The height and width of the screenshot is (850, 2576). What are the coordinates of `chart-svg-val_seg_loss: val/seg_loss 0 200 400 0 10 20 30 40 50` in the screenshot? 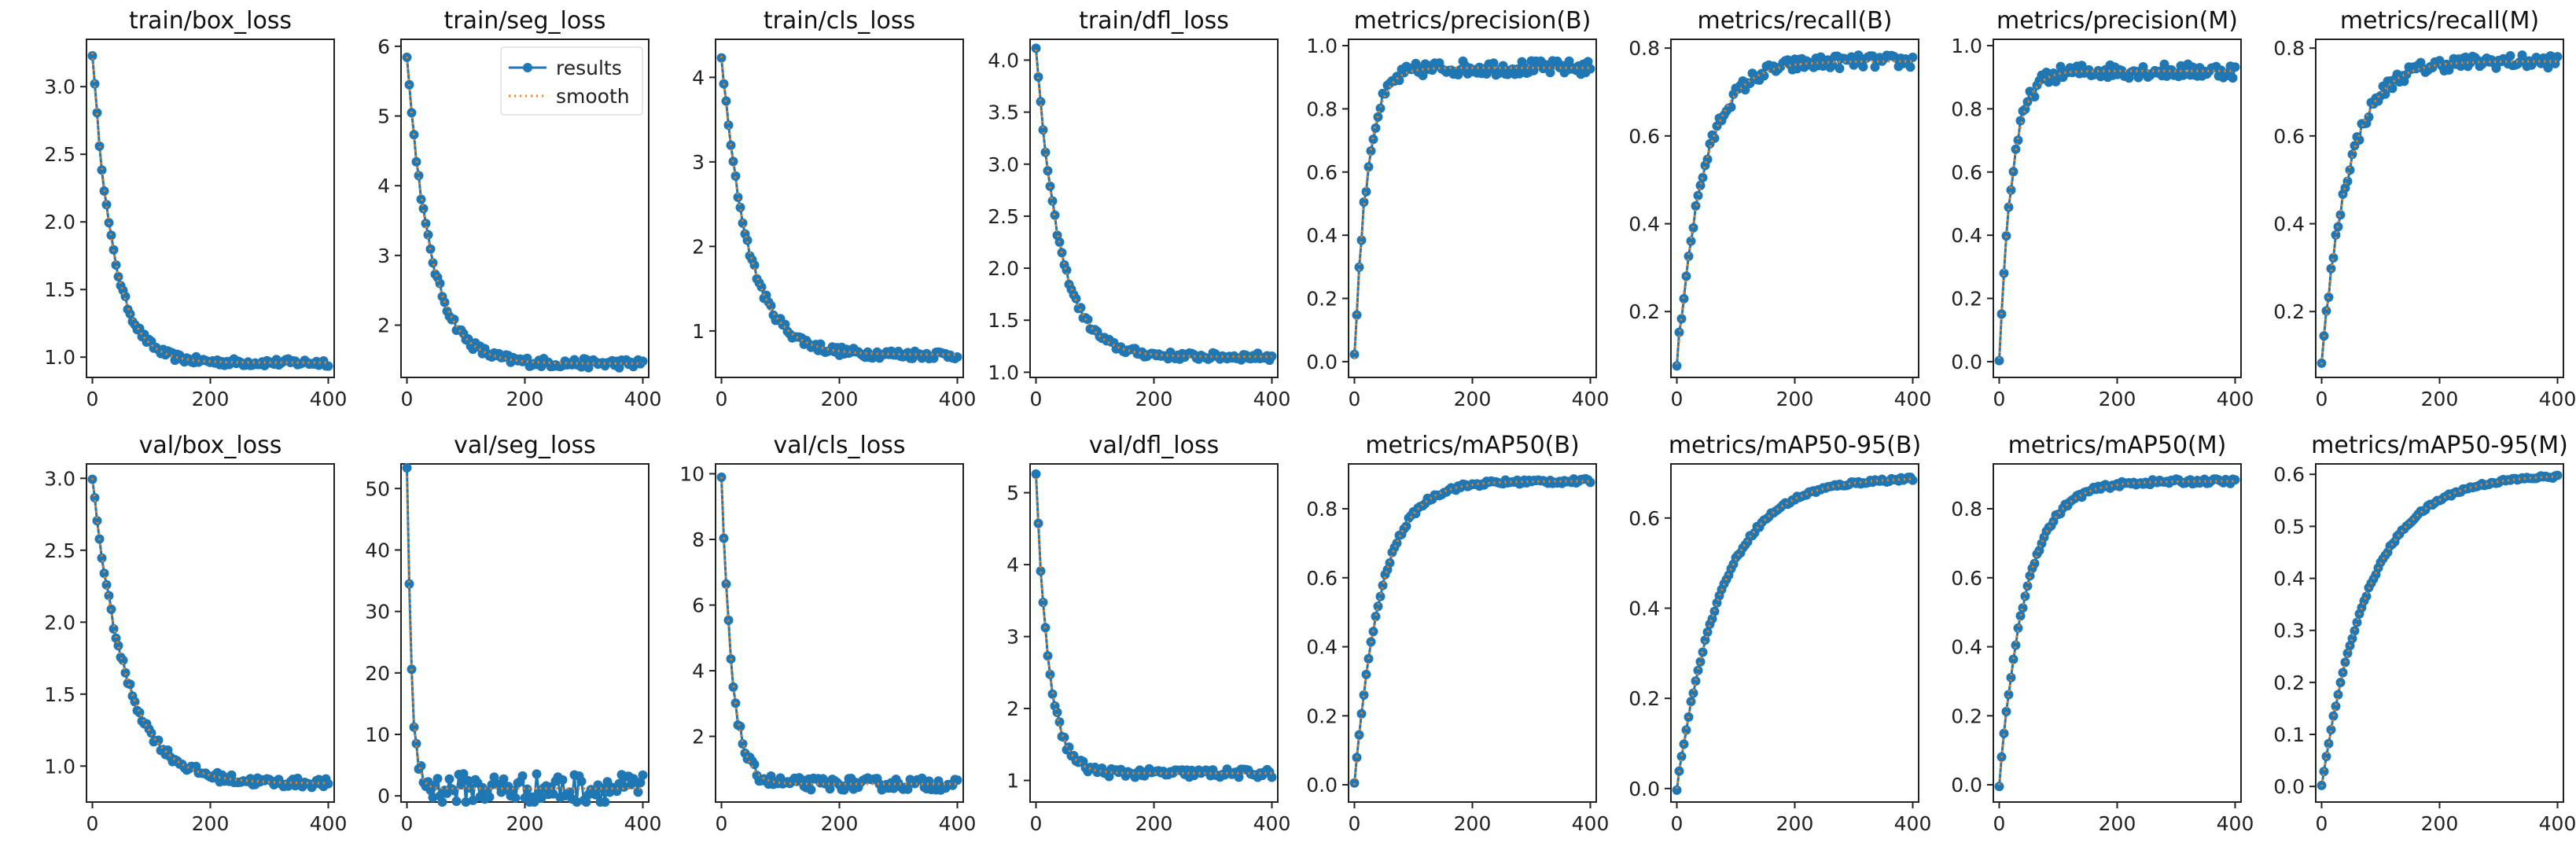 It's located at (513, 633).